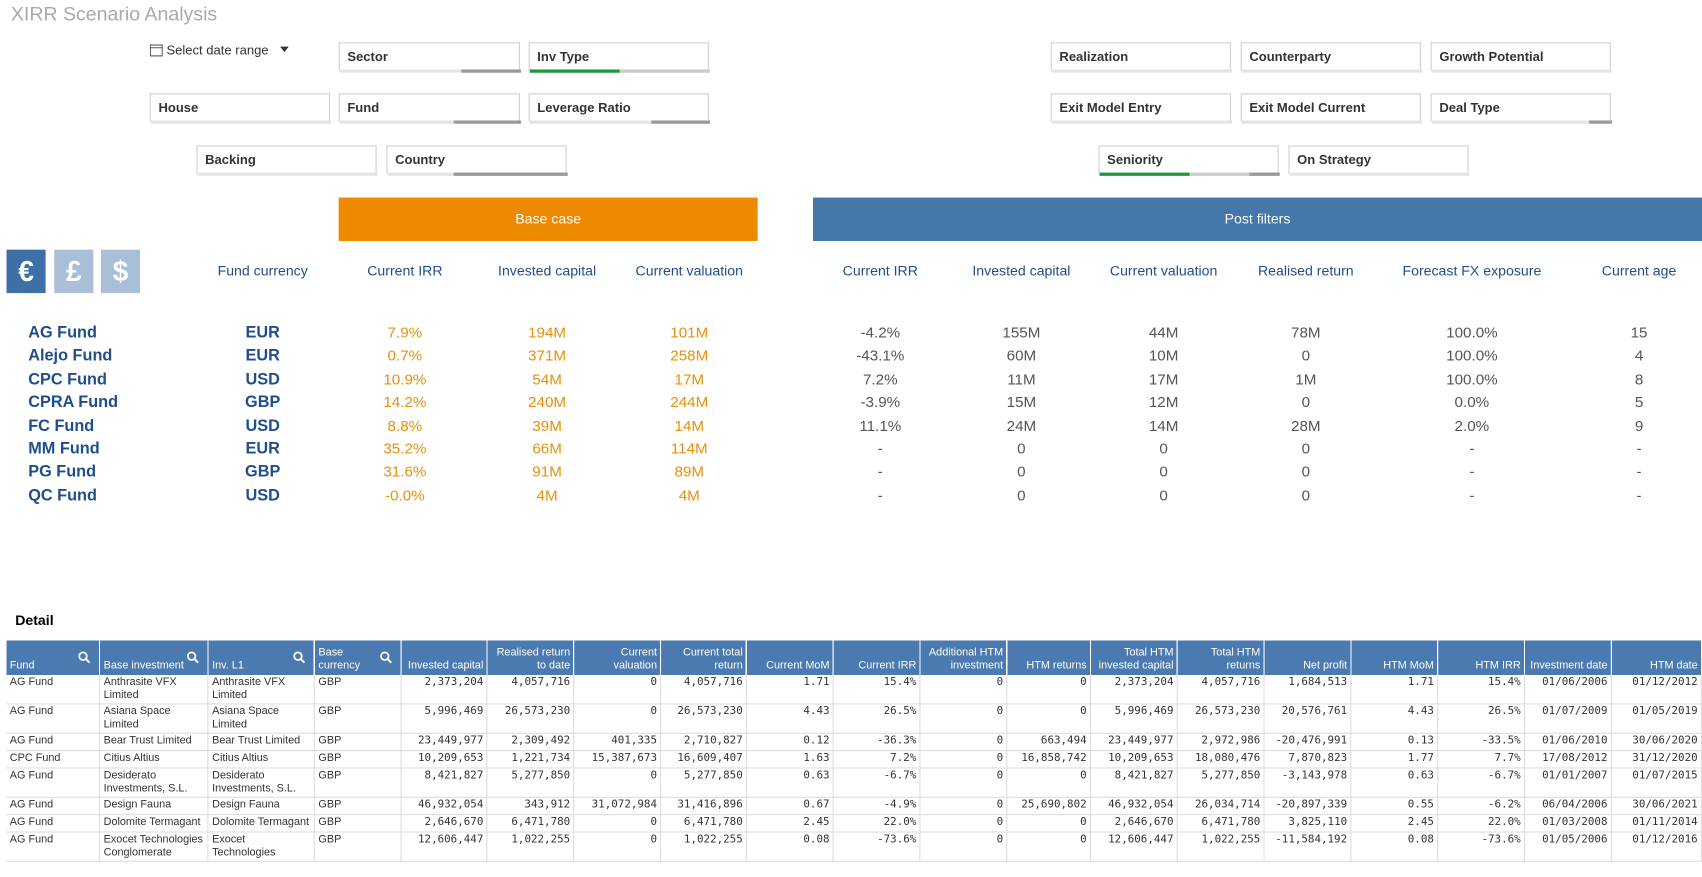  I want to click on column-header: Current age, so click(1639, 270).